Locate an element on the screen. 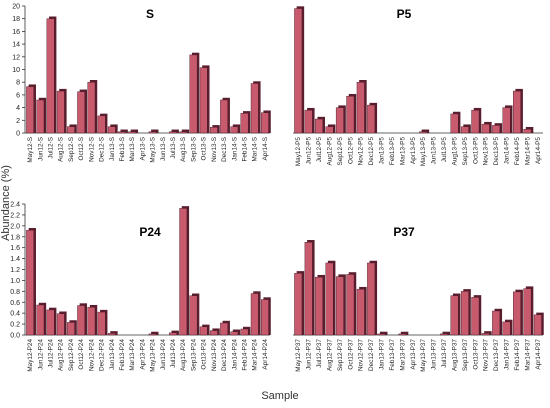  x-tick-label: Feb13-S is located at coordinates (122, 149).